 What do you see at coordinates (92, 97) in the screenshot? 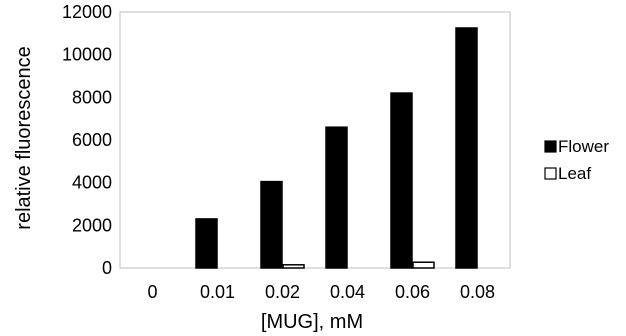
I see `y-tick-label: 8000` at bounding box center [92, 97].